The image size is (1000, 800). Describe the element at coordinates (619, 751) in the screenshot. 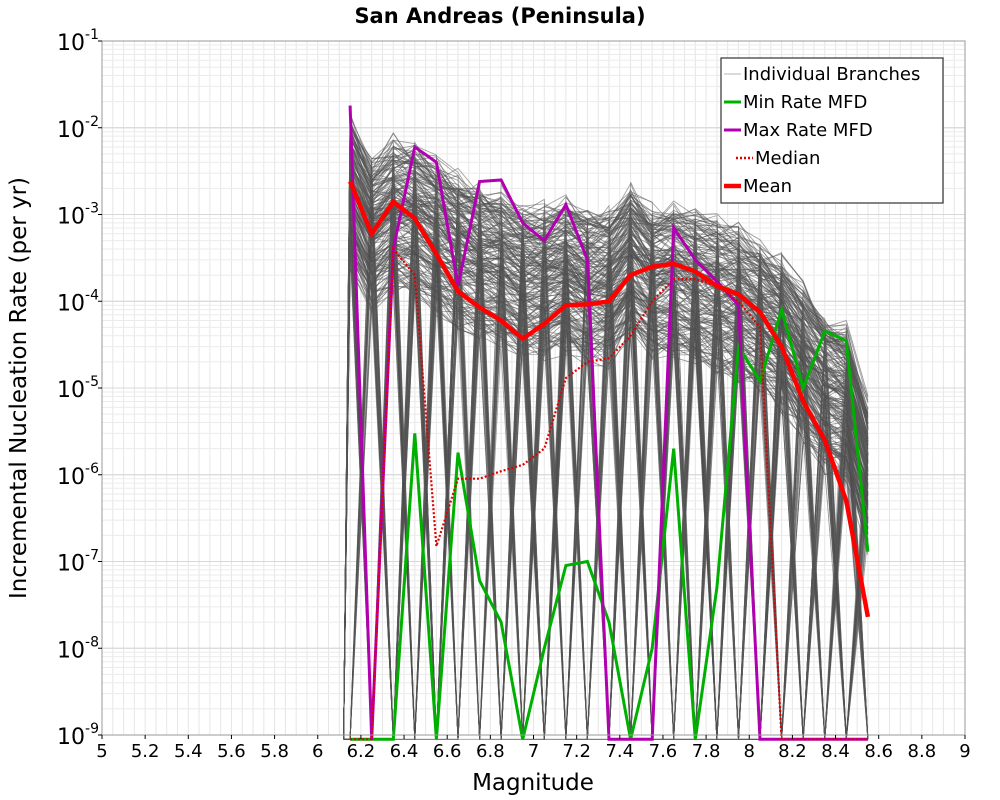

I see `x-tick-label: 7.4` at that location.